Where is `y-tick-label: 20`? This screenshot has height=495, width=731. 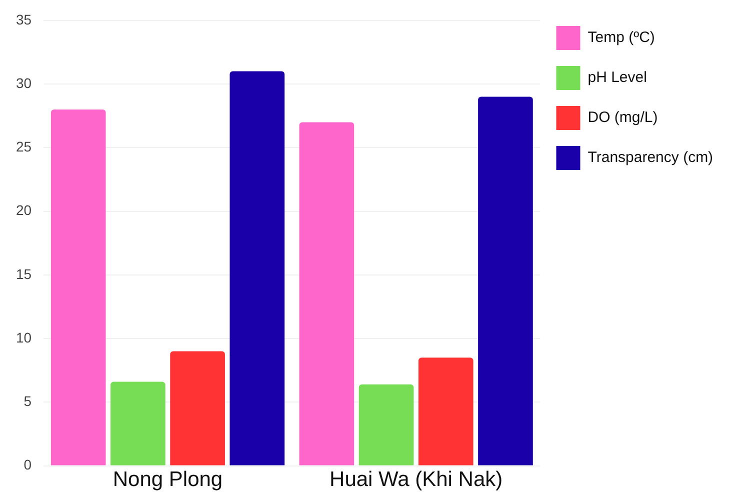 y-tick-label: 20 is located at coordinates (24, 210).